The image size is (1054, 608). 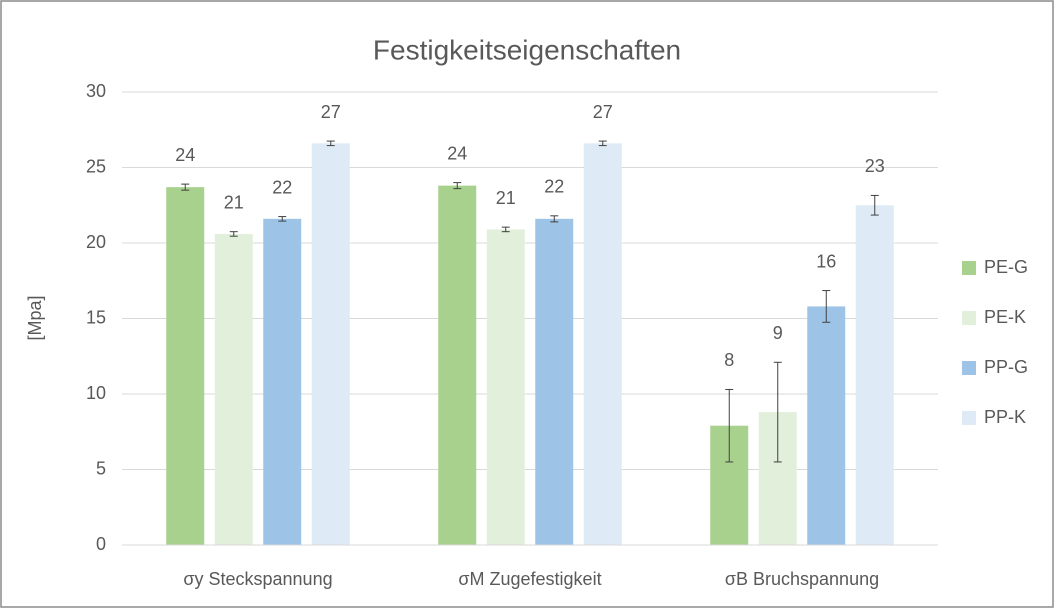 I want to click on y-tick-label: 20, so click(x=96, y=242).